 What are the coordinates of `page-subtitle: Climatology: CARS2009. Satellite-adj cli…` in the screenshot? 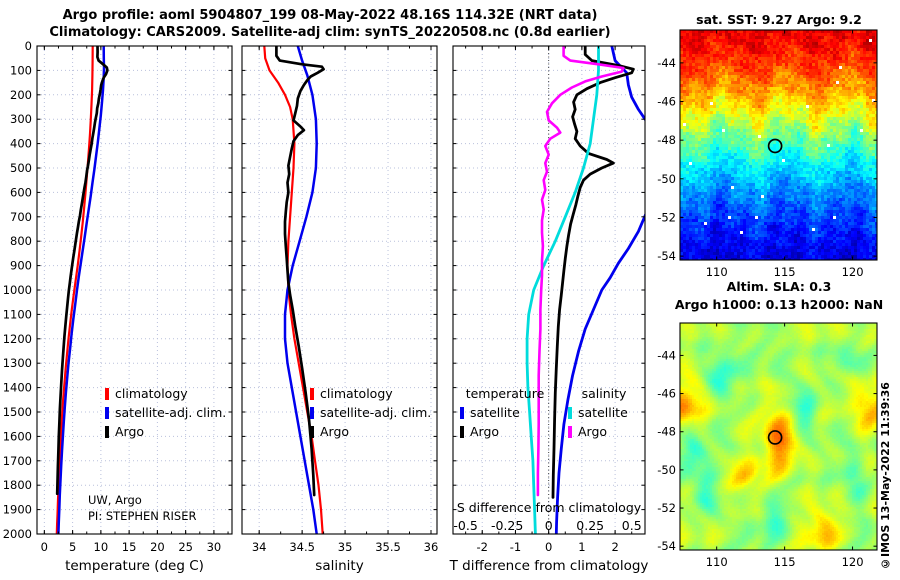 It's located at (330, 32).